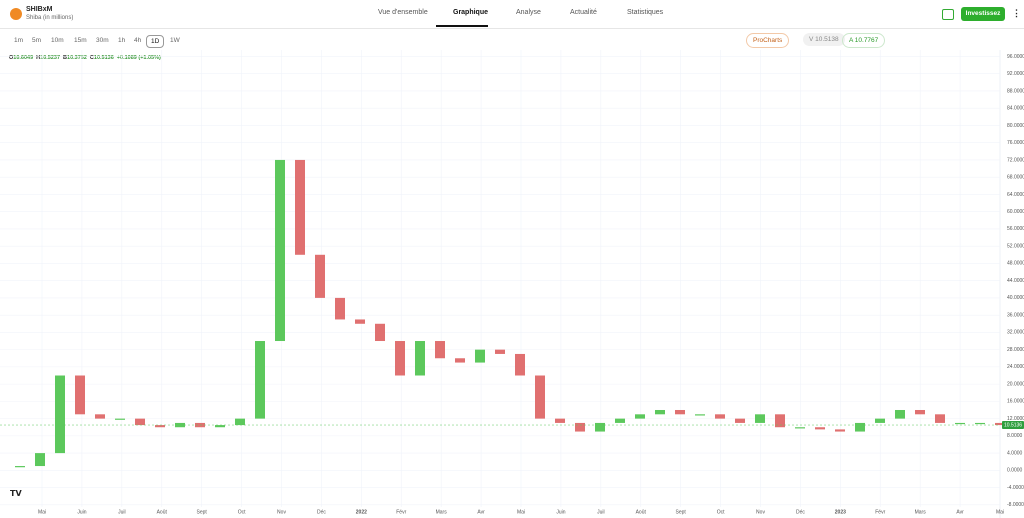  What do you see at coordinates (403, 12) in the screenshot?
I see `nav-tab: Vue d'ensemble` at bounding box center [403, 12].